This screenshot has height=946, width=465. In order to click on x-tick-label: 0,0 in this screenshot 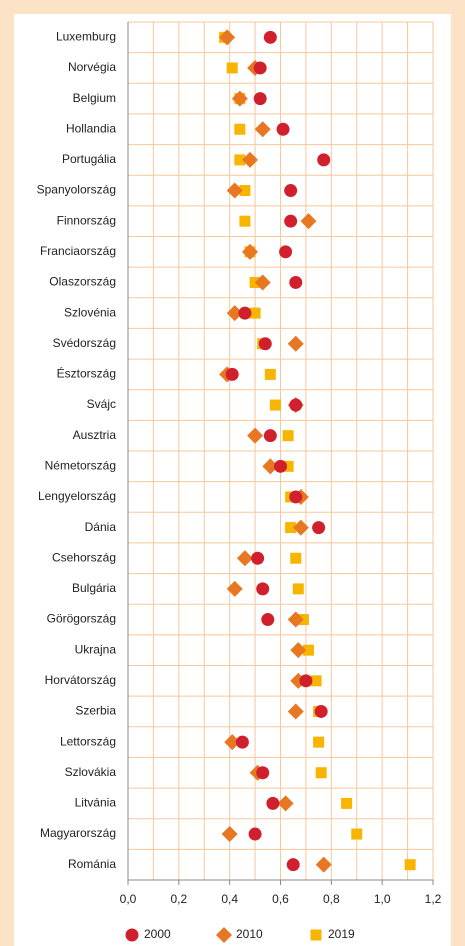, I will do `click(128, 899)`.